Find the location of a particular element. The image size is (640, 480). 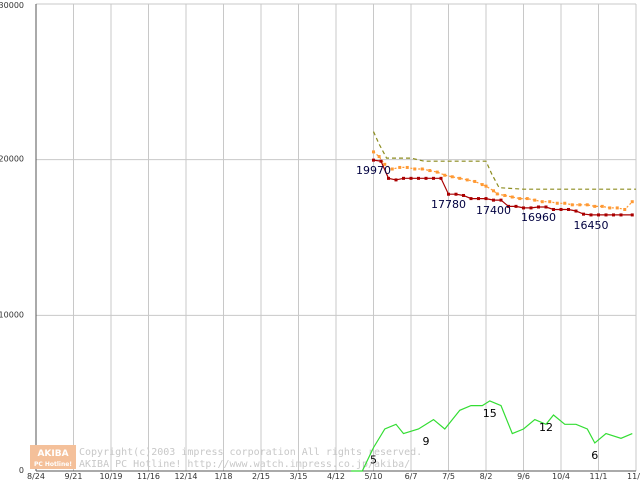

x-tick-label: 9/6 is located at coordinates (523, 476).